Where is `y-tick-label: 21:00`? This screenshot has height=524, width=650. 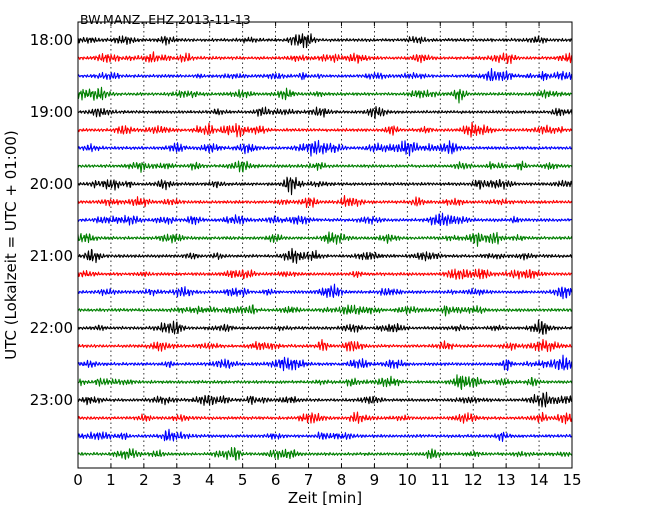 y-tick-label: 21:00 is located at coordinates (51, 256).